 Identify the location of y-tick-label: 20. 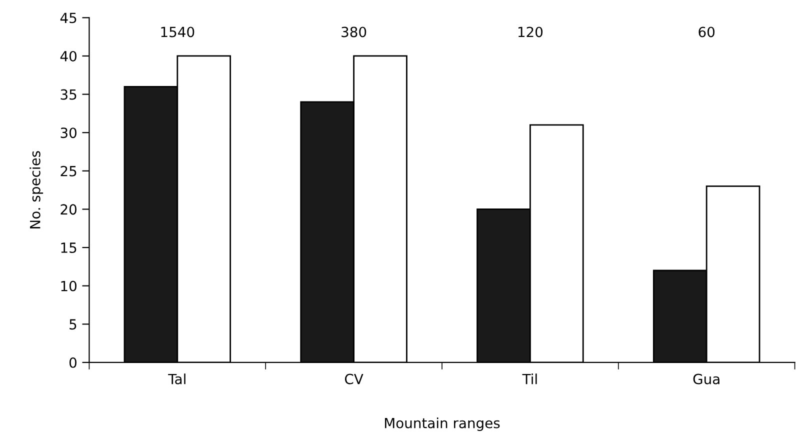
(68, 209).